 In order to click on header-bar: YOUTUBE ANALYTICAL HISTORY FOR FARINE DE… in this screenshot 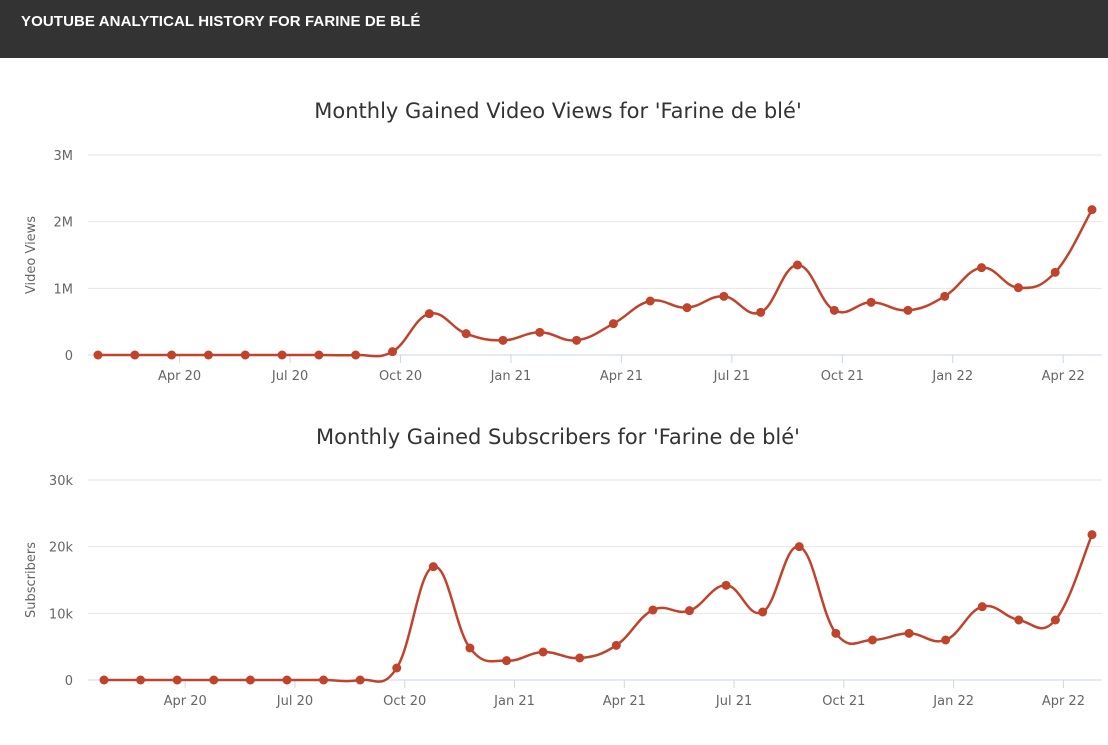, I will do `click(554, 29)`.